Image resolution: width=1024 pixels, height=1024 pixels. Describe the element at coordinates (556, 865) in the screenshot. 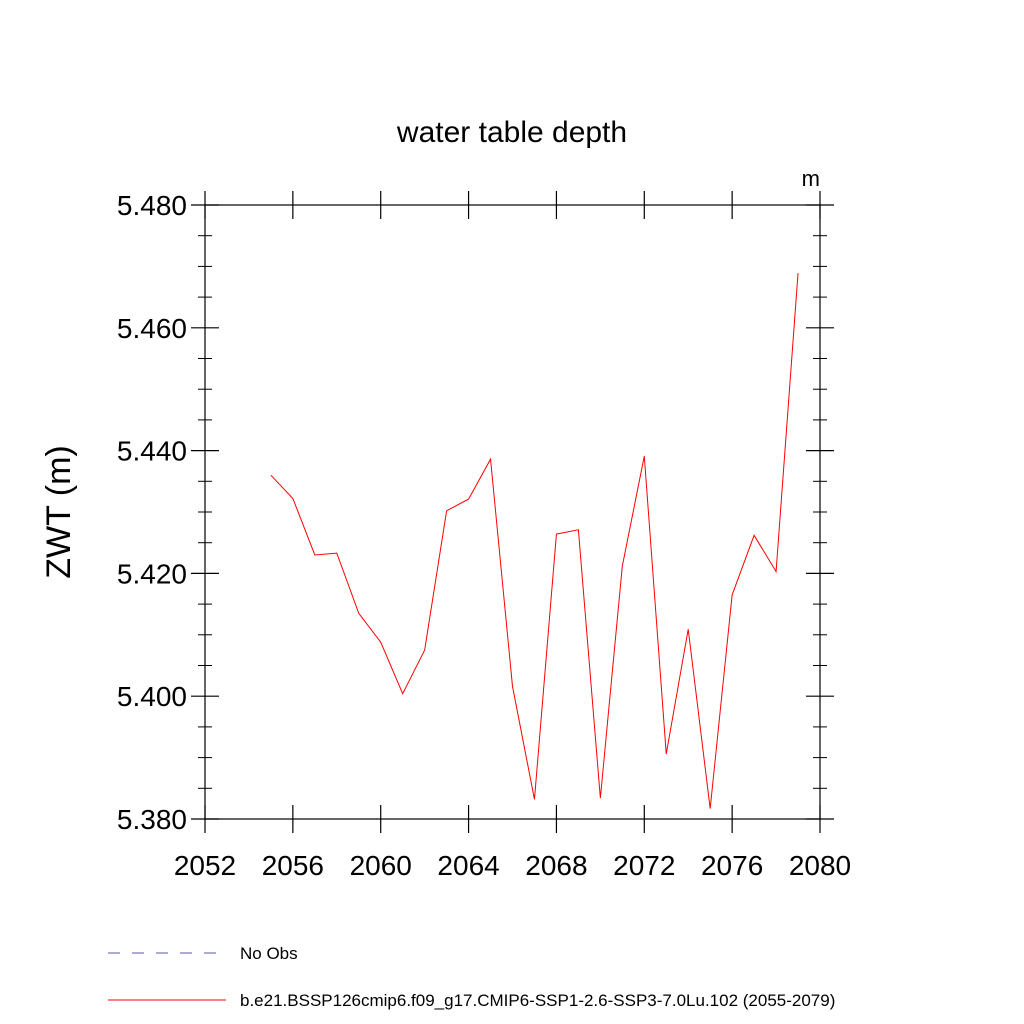

I see `x-tick-label: 2068` at that location.